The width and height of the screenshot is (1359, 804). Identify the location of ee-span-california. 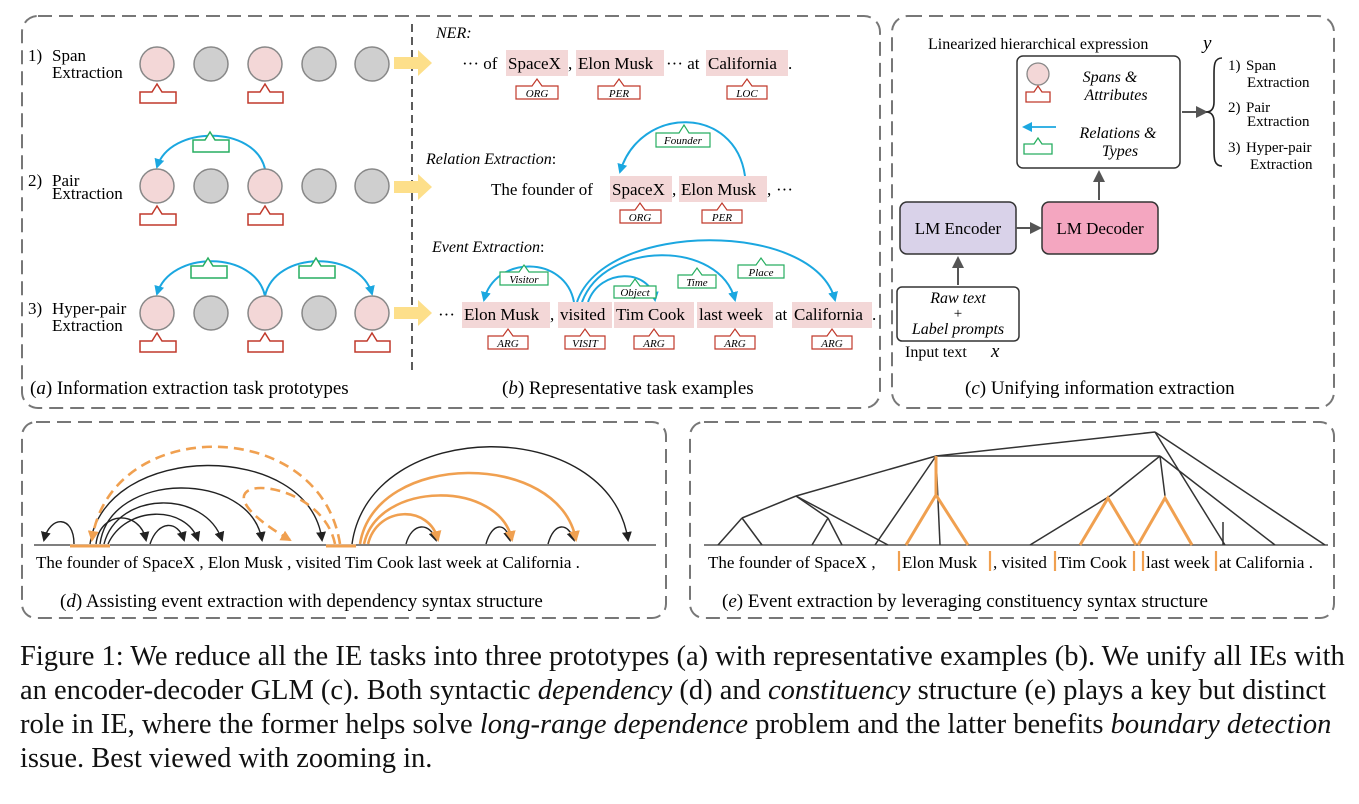
(832, 315).